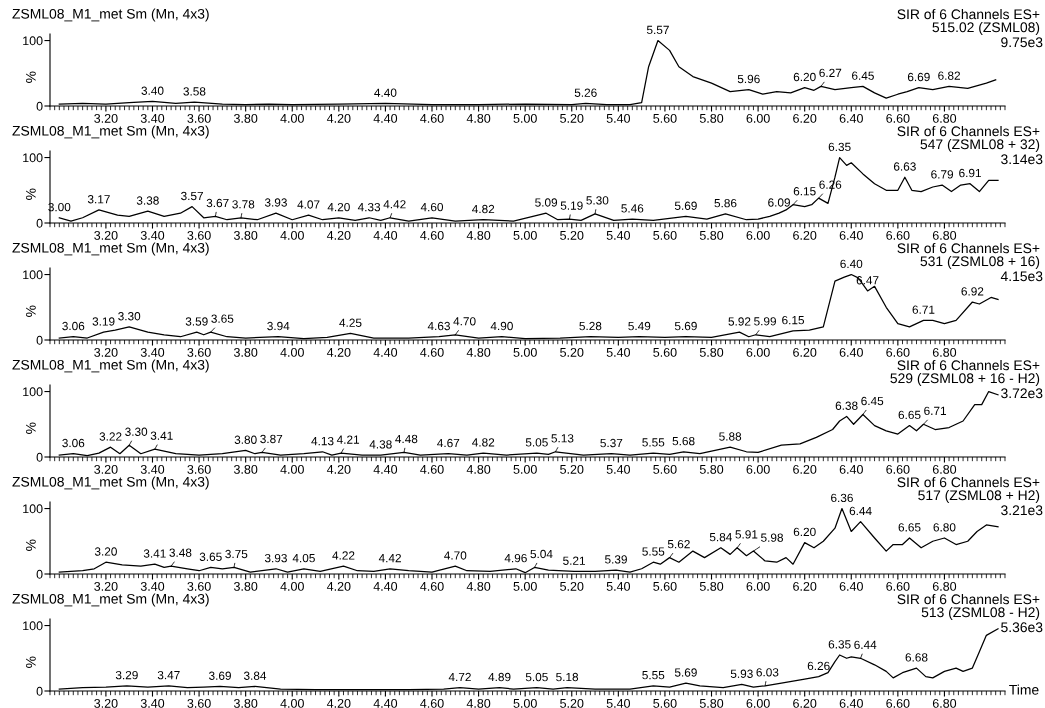  Describe the element at coordinates (245, 586) in the screenshot. I see `x-tick-label: 3.80` at that location.